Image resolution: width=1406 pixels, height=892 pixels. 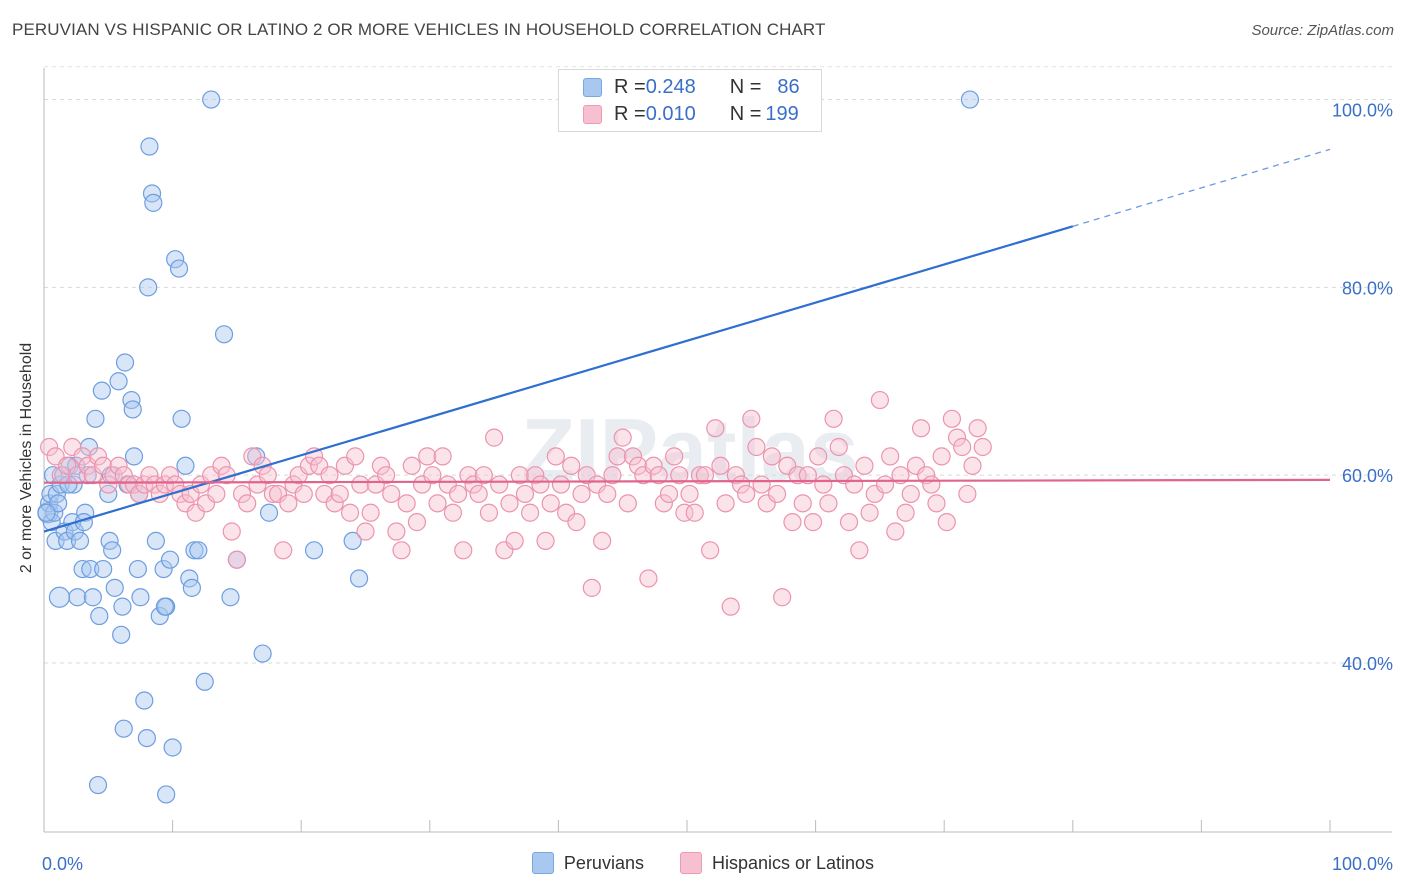 I want to click on y-axis-title-text: 2 or more Vehicles in Household, so click(x=26, y=458).